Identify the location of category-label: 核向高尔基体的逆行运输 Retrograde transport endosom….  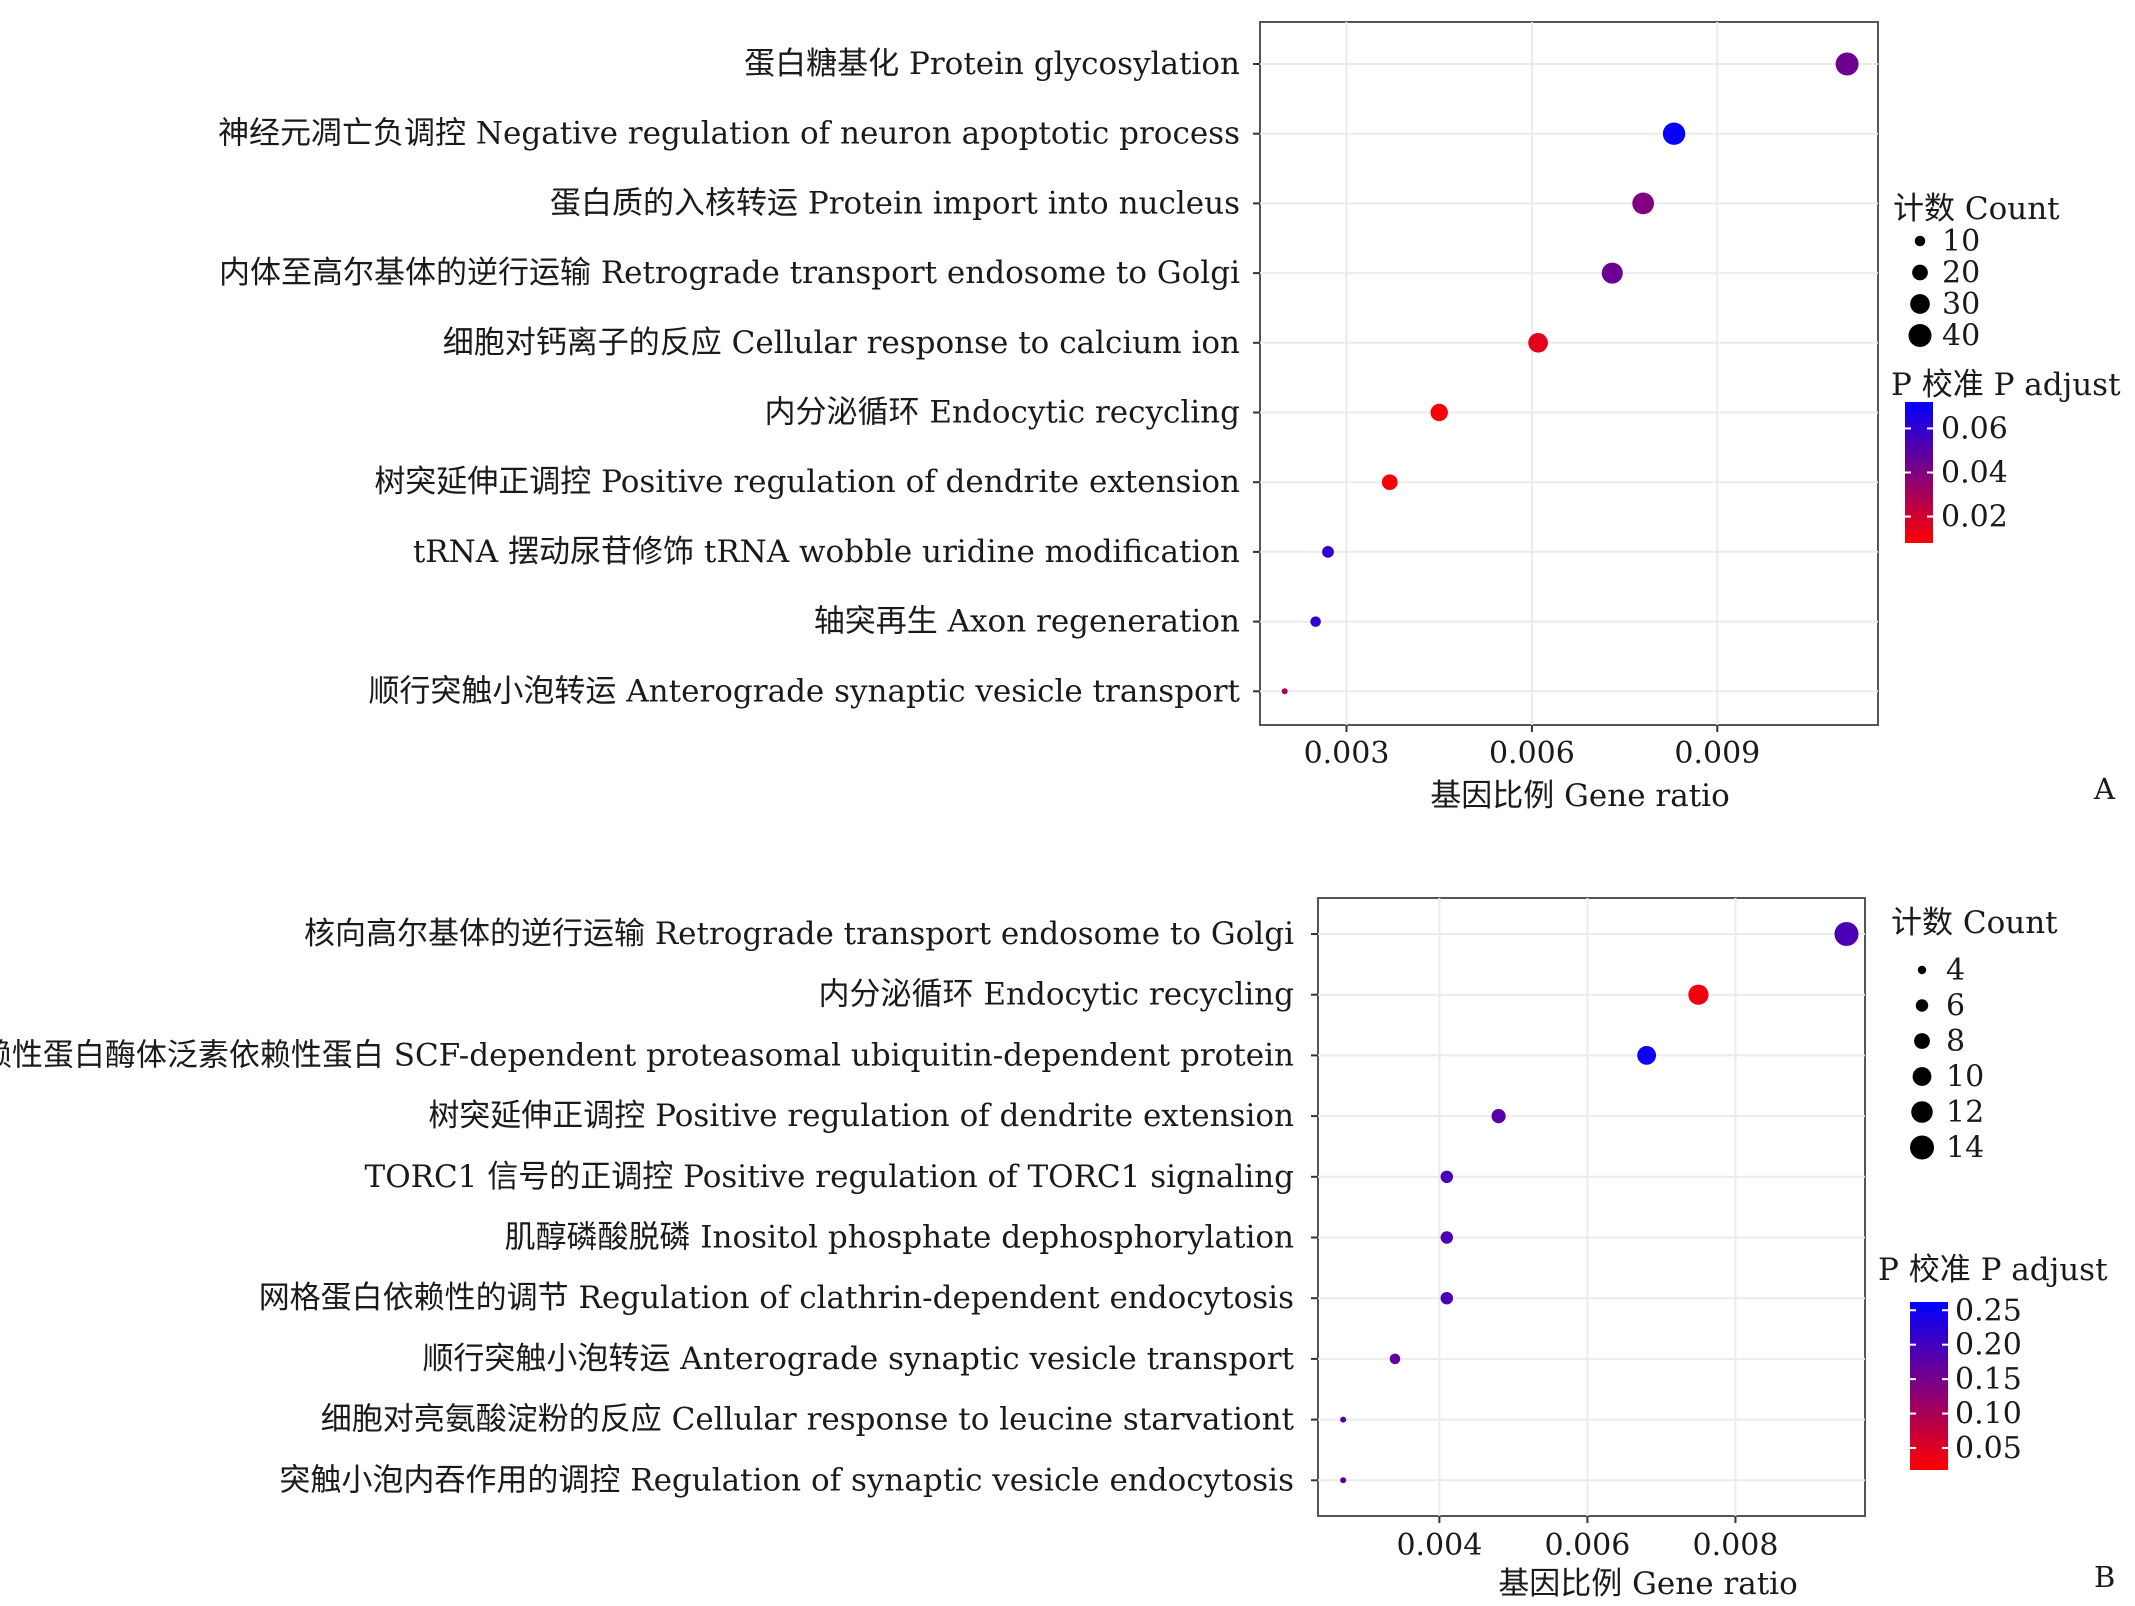
(799, 934).